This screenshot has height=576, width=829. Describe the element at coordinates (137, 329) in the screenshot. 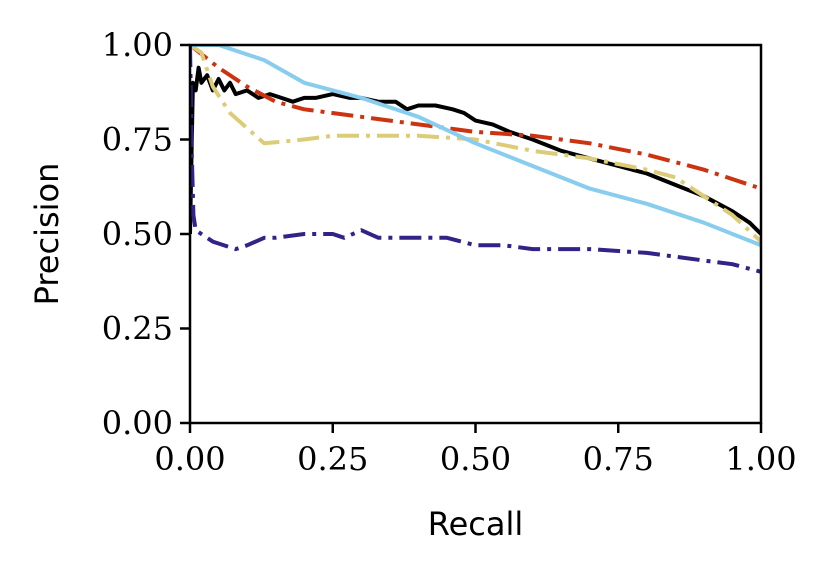

I see `y-tick-label: 0.25` at that location.